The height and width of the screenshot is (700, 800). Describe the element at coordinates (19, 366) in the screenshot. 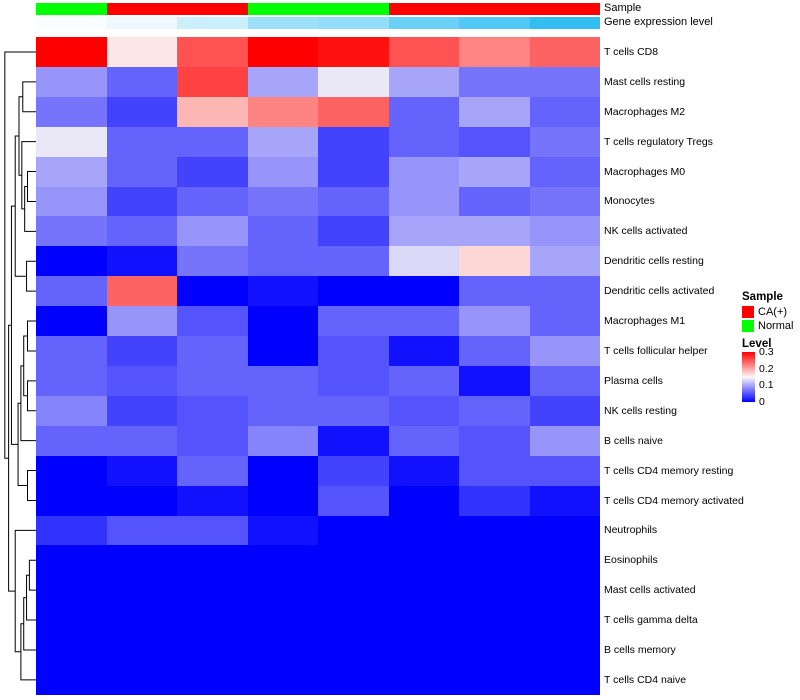

I see `row-dendrogram` at that location.